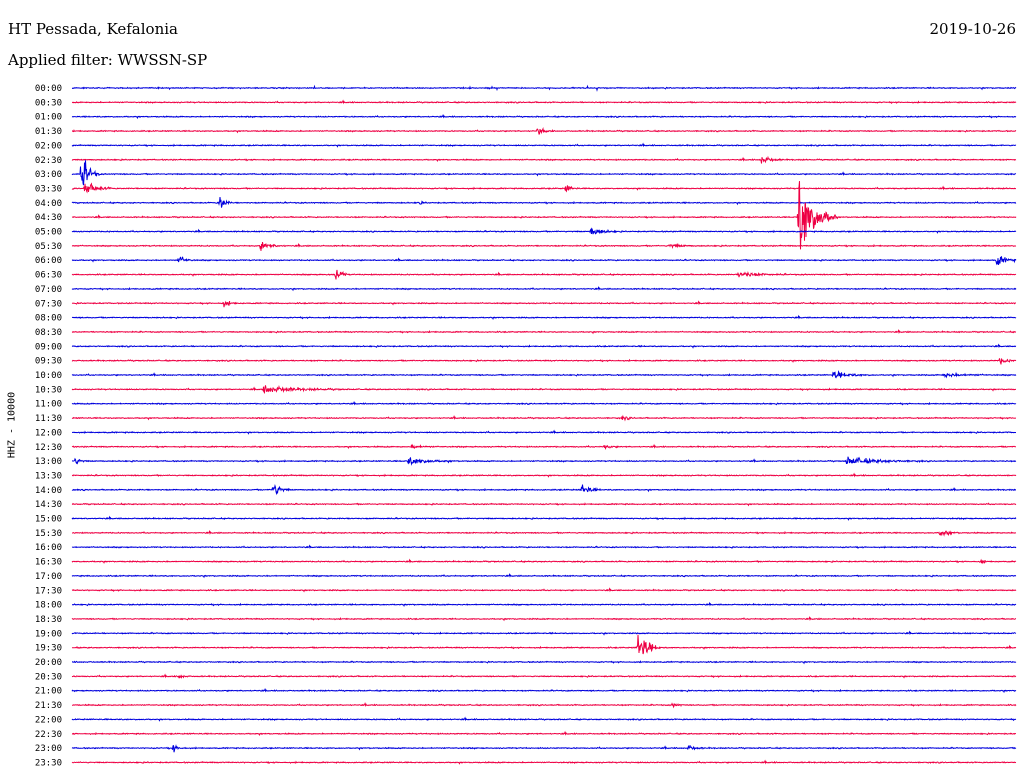  Describe the element at coordinates (48, 520) in the screenshot. I see `time-tick-label: 15:00` at that location.